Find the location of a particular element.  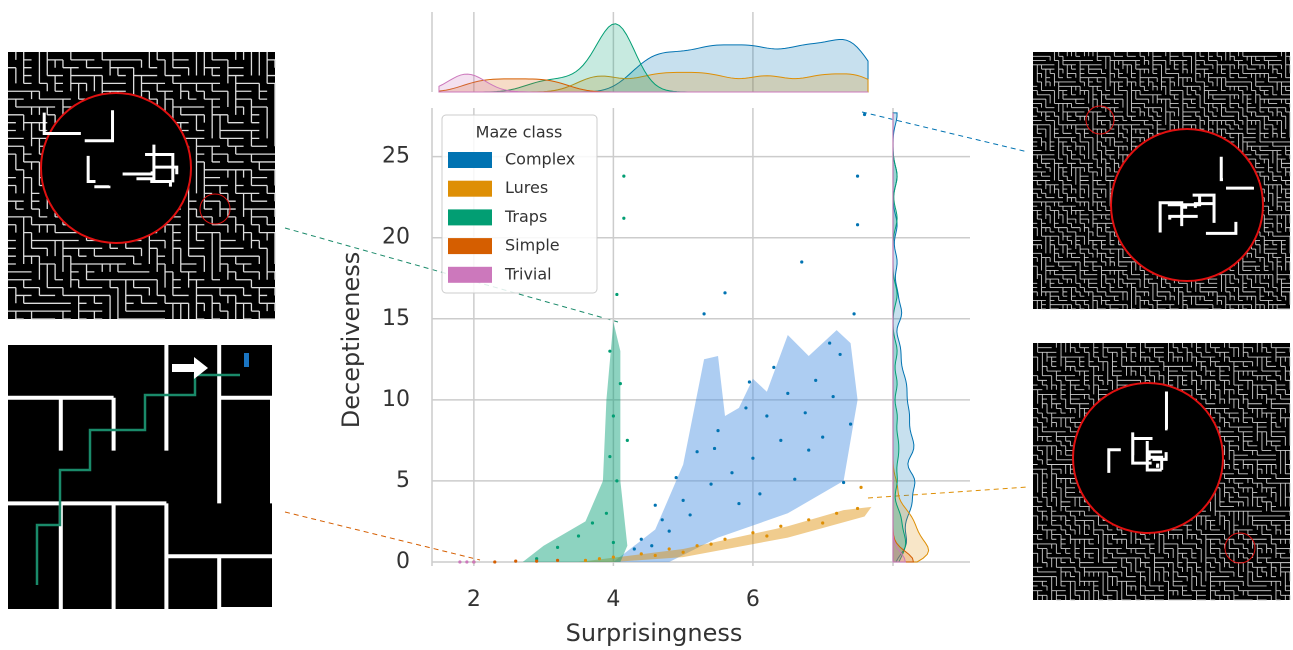

y-tick-label: 25 is located at coordinates (396, 156).